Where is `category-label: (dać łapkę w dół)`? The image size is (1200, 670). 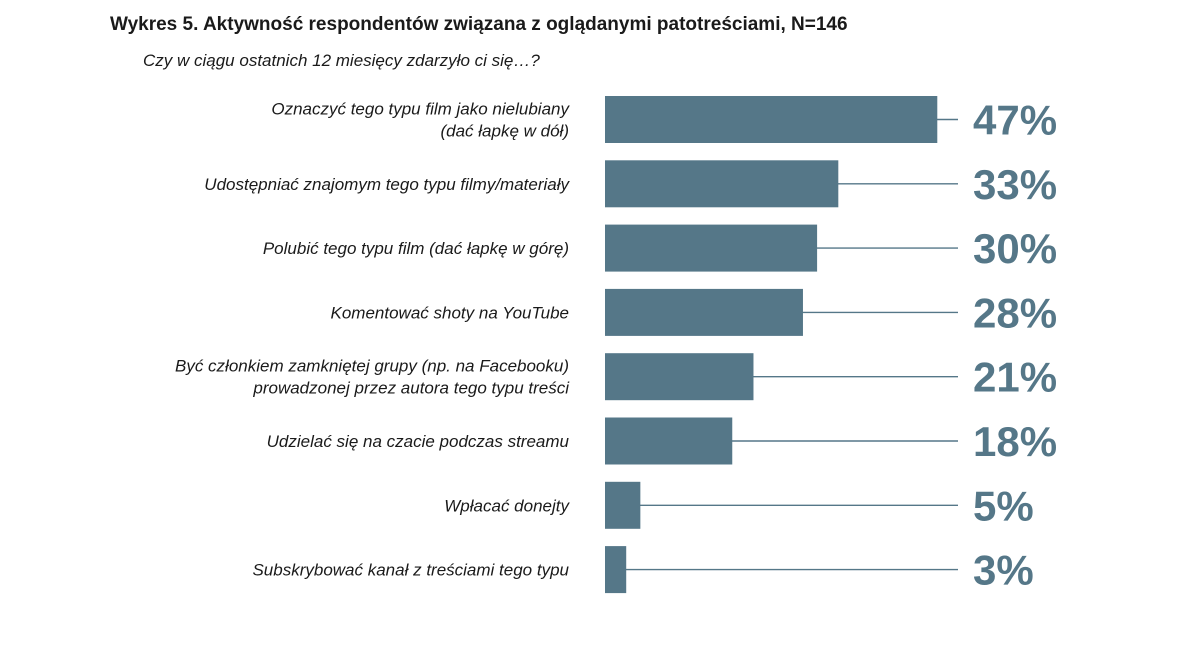
category-label: (dać łapkę w dół) is located at coordinates (504, 131).